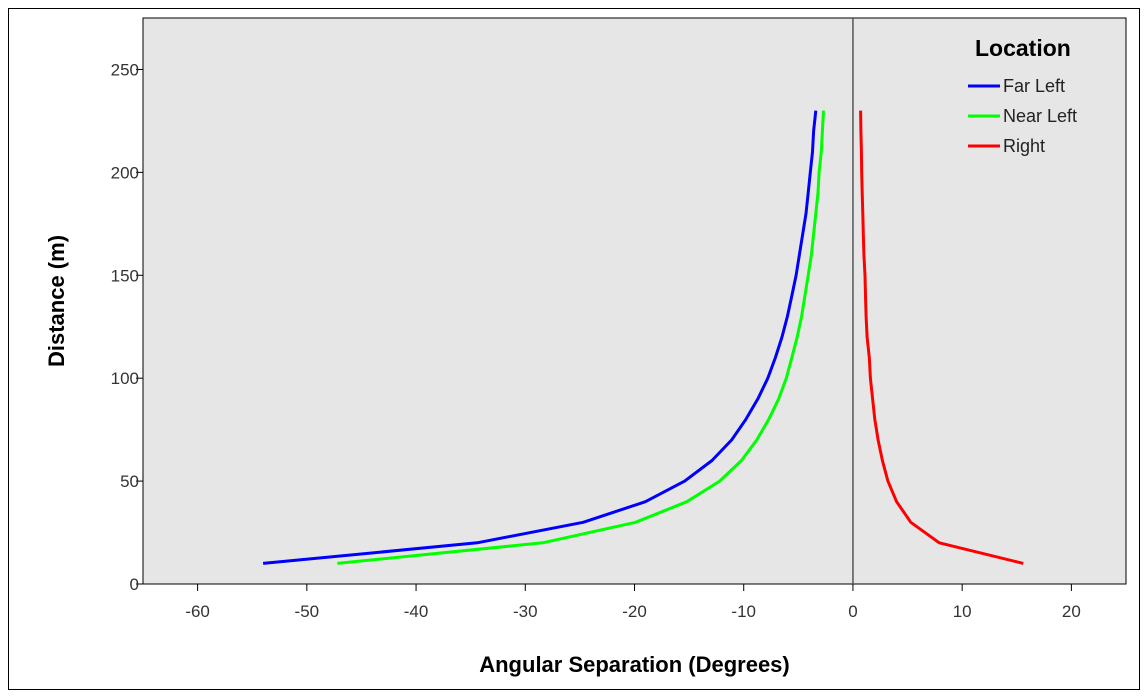  Describe the element at coordinates (129, 481) in the screenshot. I see `y-tick-label: 50` at that location.